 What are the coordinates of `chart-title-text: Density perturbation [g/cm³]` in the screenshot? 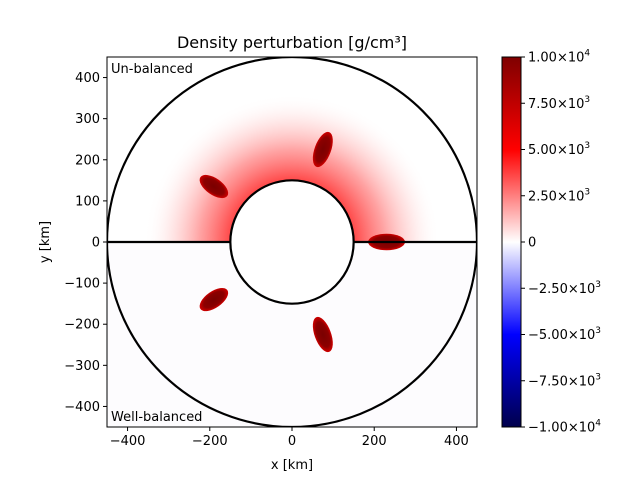 It's located at (292, 42).